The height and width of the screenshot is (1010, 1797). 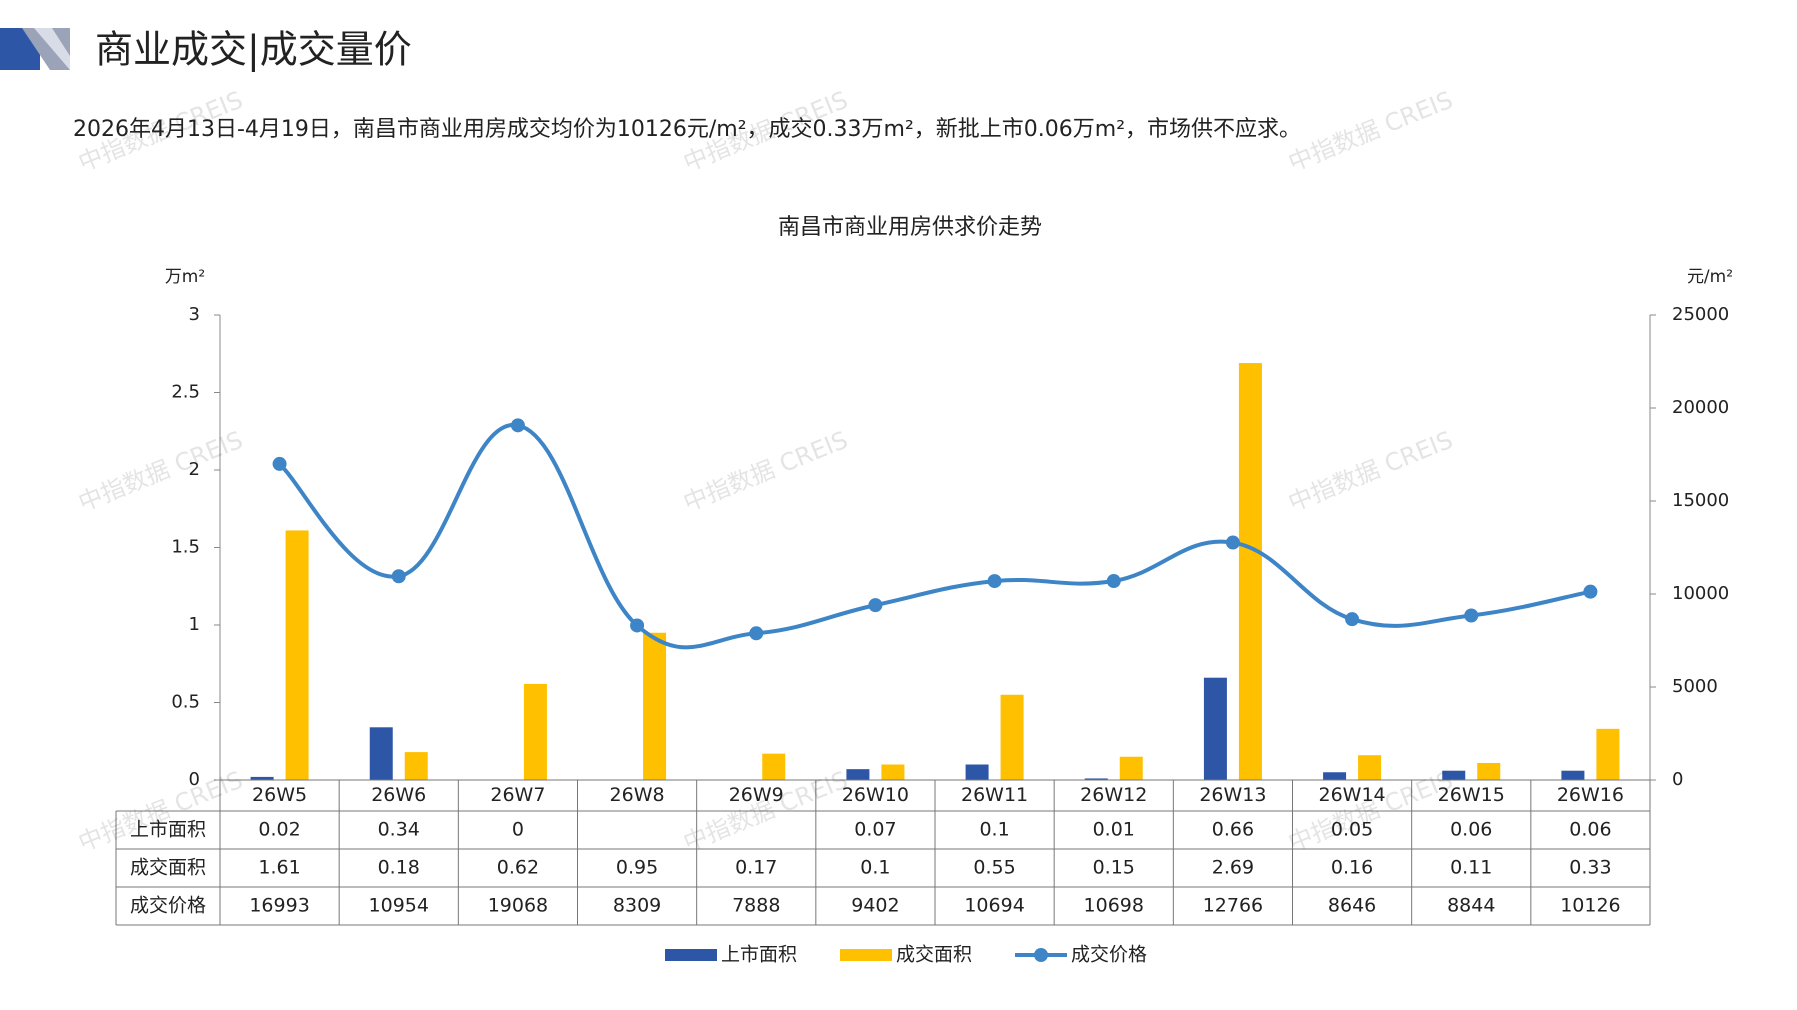 What do you see at coordinates (1352, 795) in the screenshot?
I see `x-tick-label: 26W14` at bounding box center [1352, 795].